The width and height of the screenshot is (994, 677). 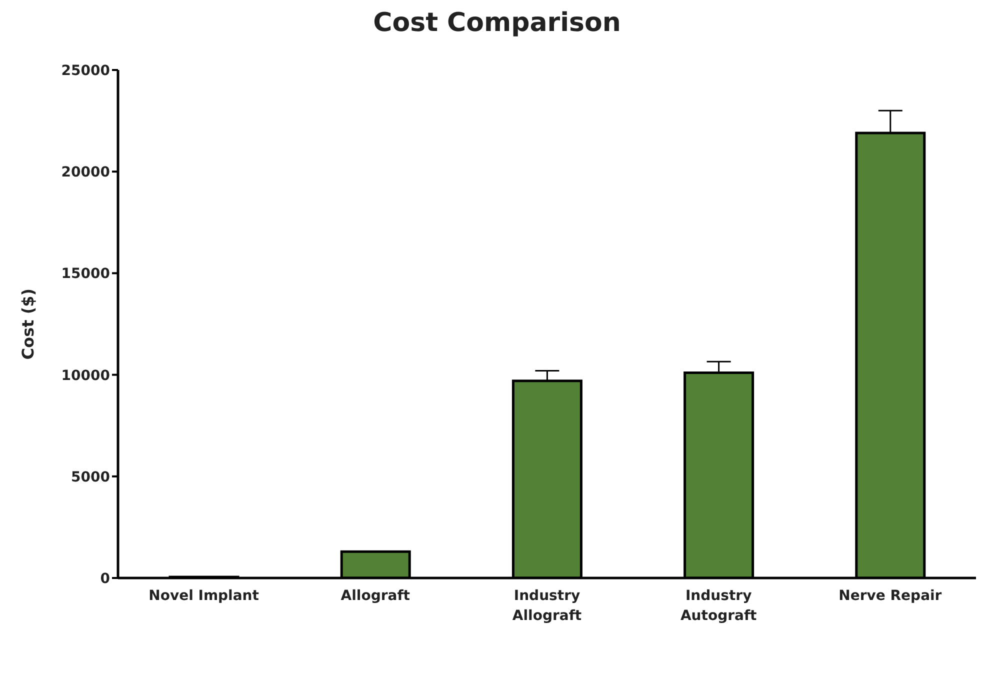 What do you see at coordinates (547, 606) in the screenshot?
I see `x-tick-label: Industry Allograft` at bounding box center [547, 606].